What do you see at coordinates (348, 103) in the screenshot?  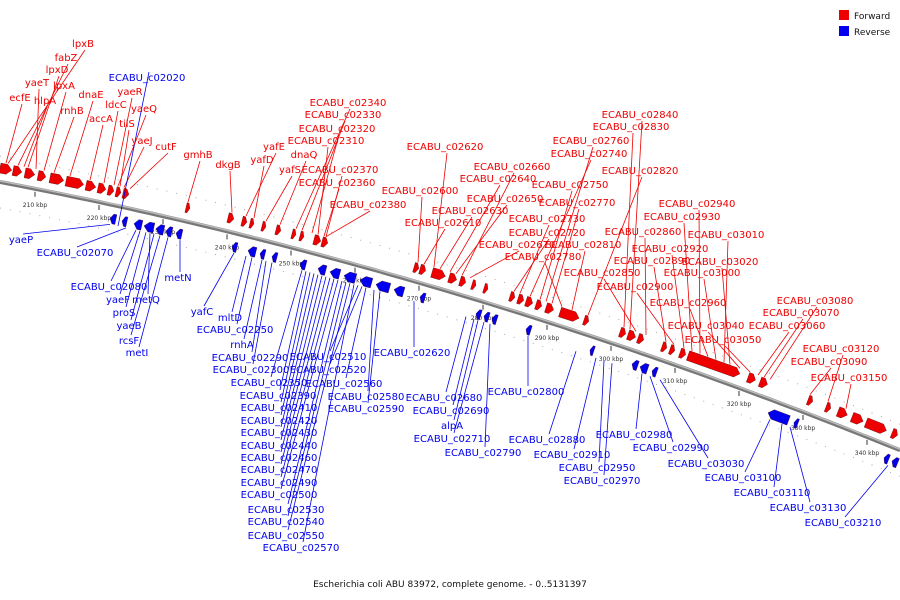 I see `forward-gene-label: ECABU_c02340` at bounding box center [348, 103].